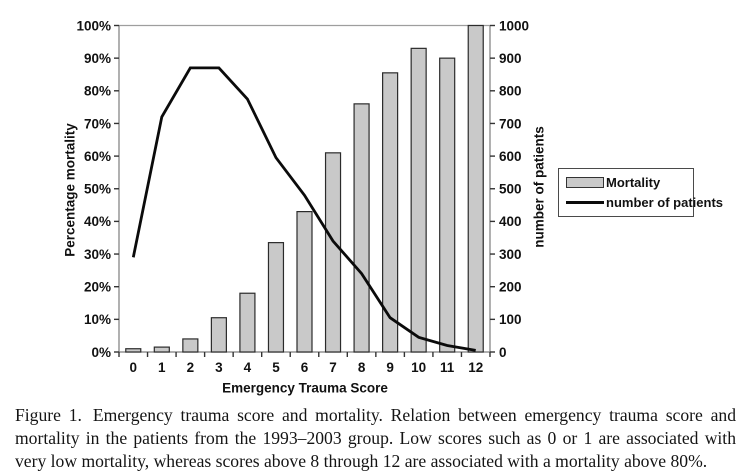 The width and height of the screenshot is (749, 476). I want to click on legend-label: Mortality, so click(633, 182).